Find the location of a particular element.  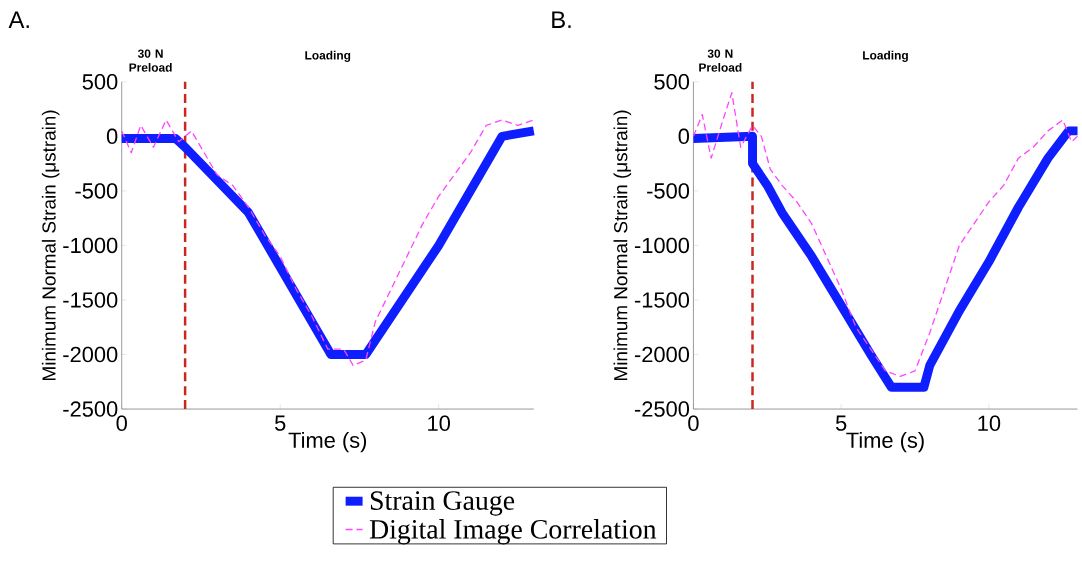

chart-title: A. is located at coordinates (18, 20).